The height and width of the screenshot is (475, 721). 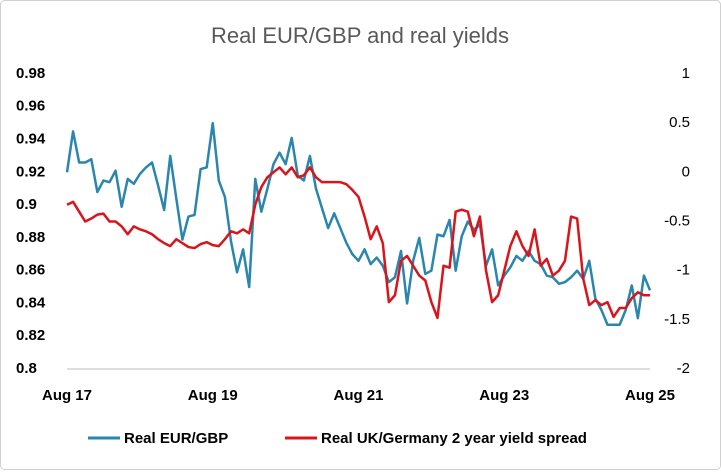 I want to click on legend-label: Real EUR/GBP, so click(x=176, y=438).